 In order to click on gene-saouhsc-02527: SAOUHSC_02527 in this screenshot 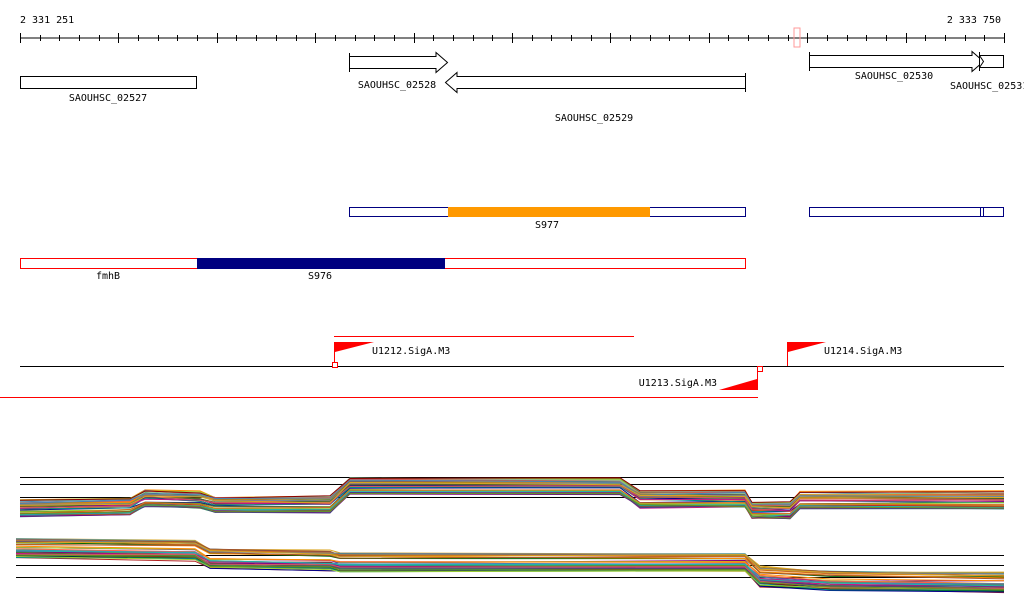, I will do `click(108, 90)`.